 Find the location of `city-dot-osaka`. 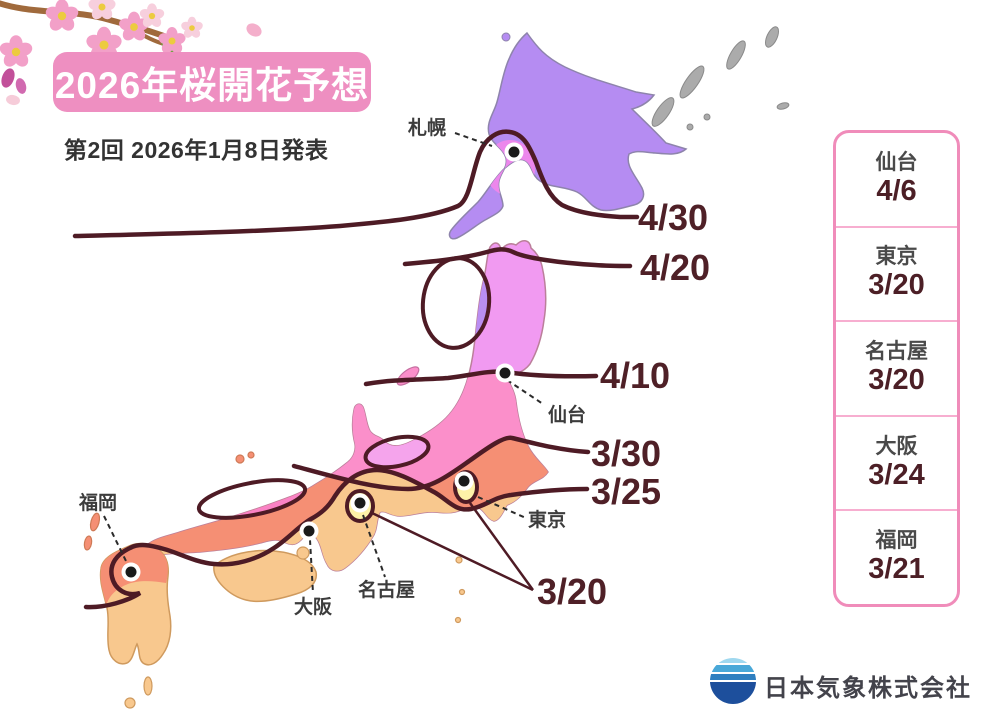

city-dot-osaka is located at coordinates (309, 531).